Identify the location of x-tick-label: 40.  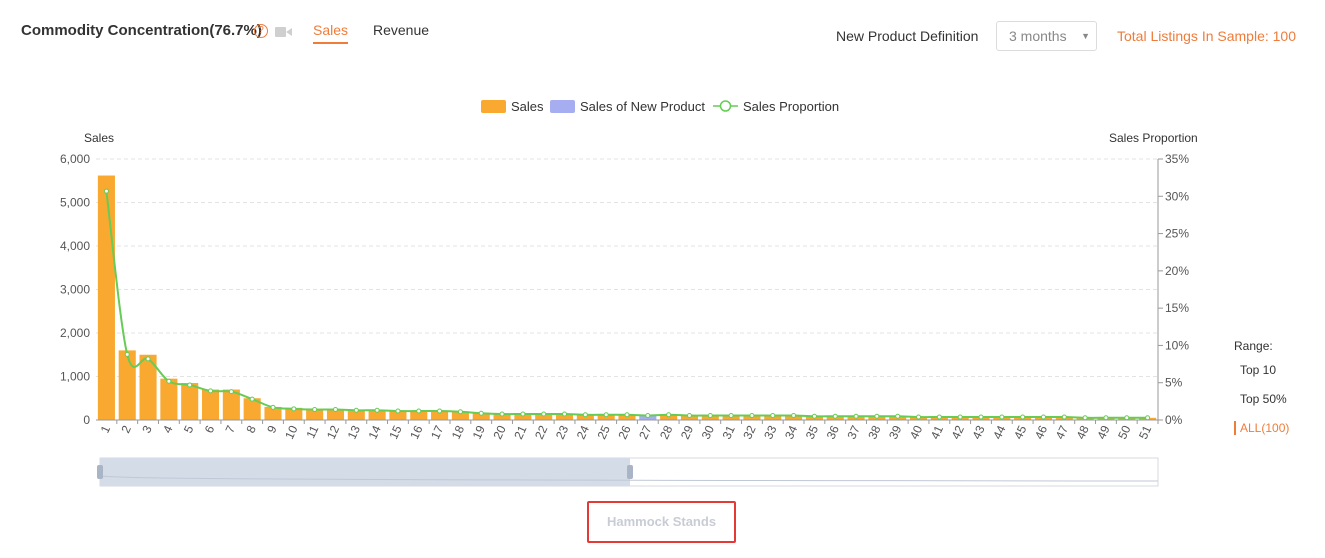
(916, 432).